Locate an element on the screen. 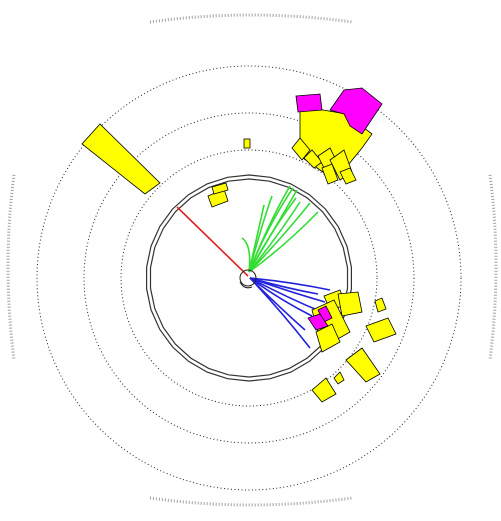  vertex is located at coordinates (248, 279).